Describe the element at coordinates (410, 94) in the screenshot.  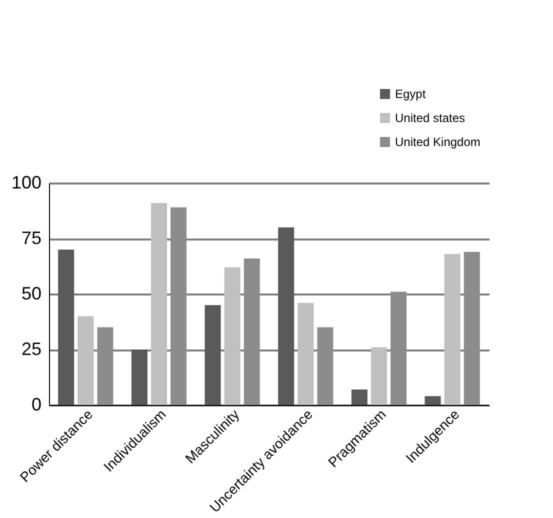
I see `legend-label: Egypt` at that location.